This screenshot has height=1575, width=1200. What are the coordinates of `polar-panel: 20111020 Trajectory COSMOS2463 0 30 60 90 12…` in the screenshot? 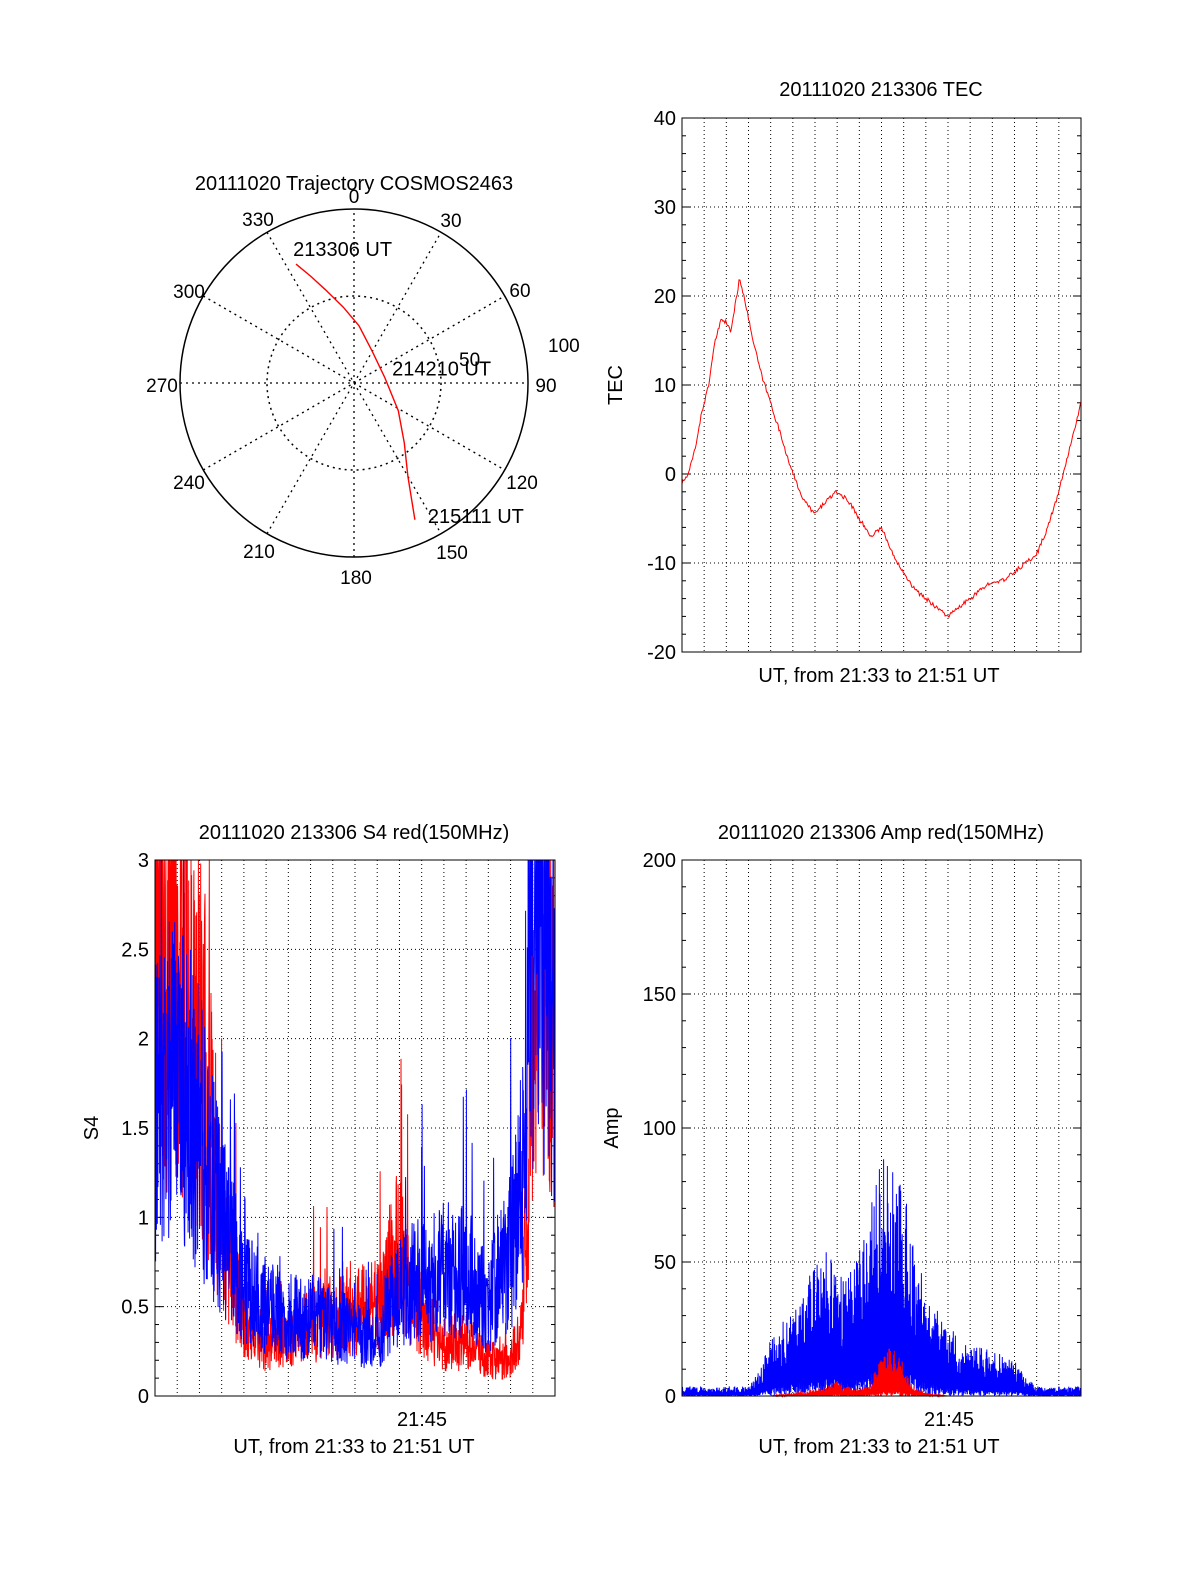 It's located at (363, 381).